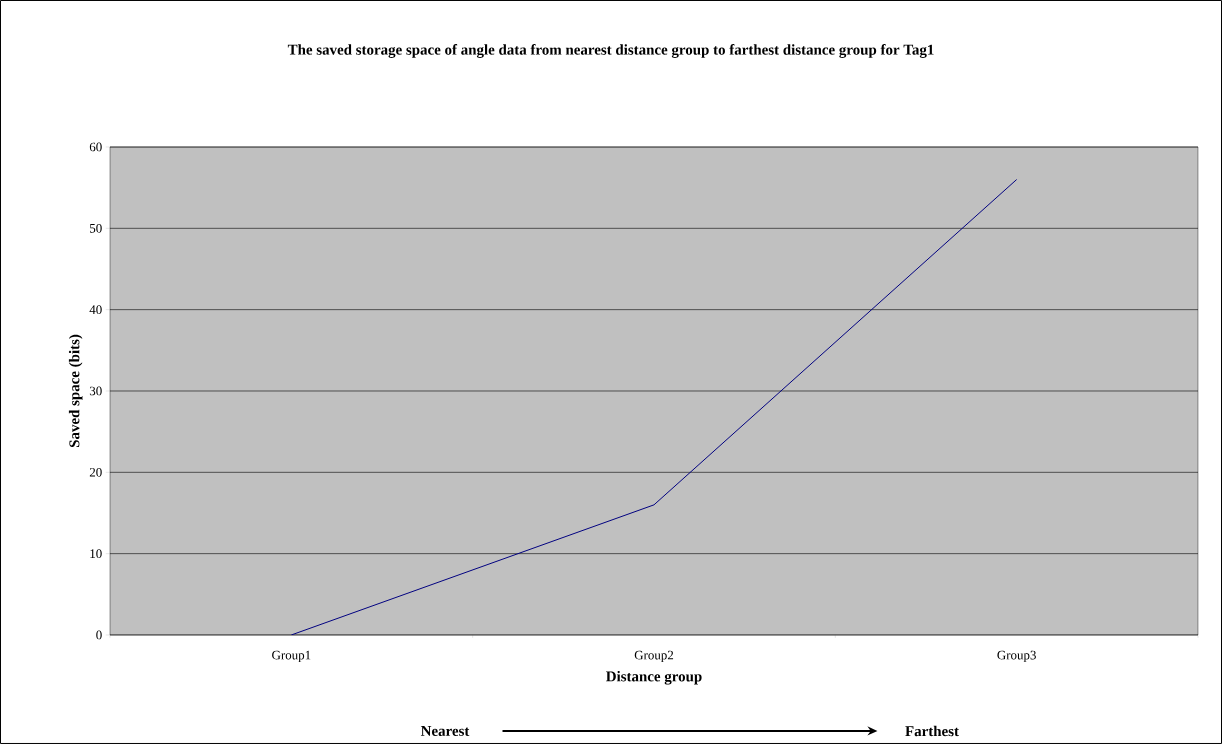 This screenshot has width=1222, height=744. Describe the element at coordinates (932, 731) in the screenshot. I see `text: Farthest` at that location.